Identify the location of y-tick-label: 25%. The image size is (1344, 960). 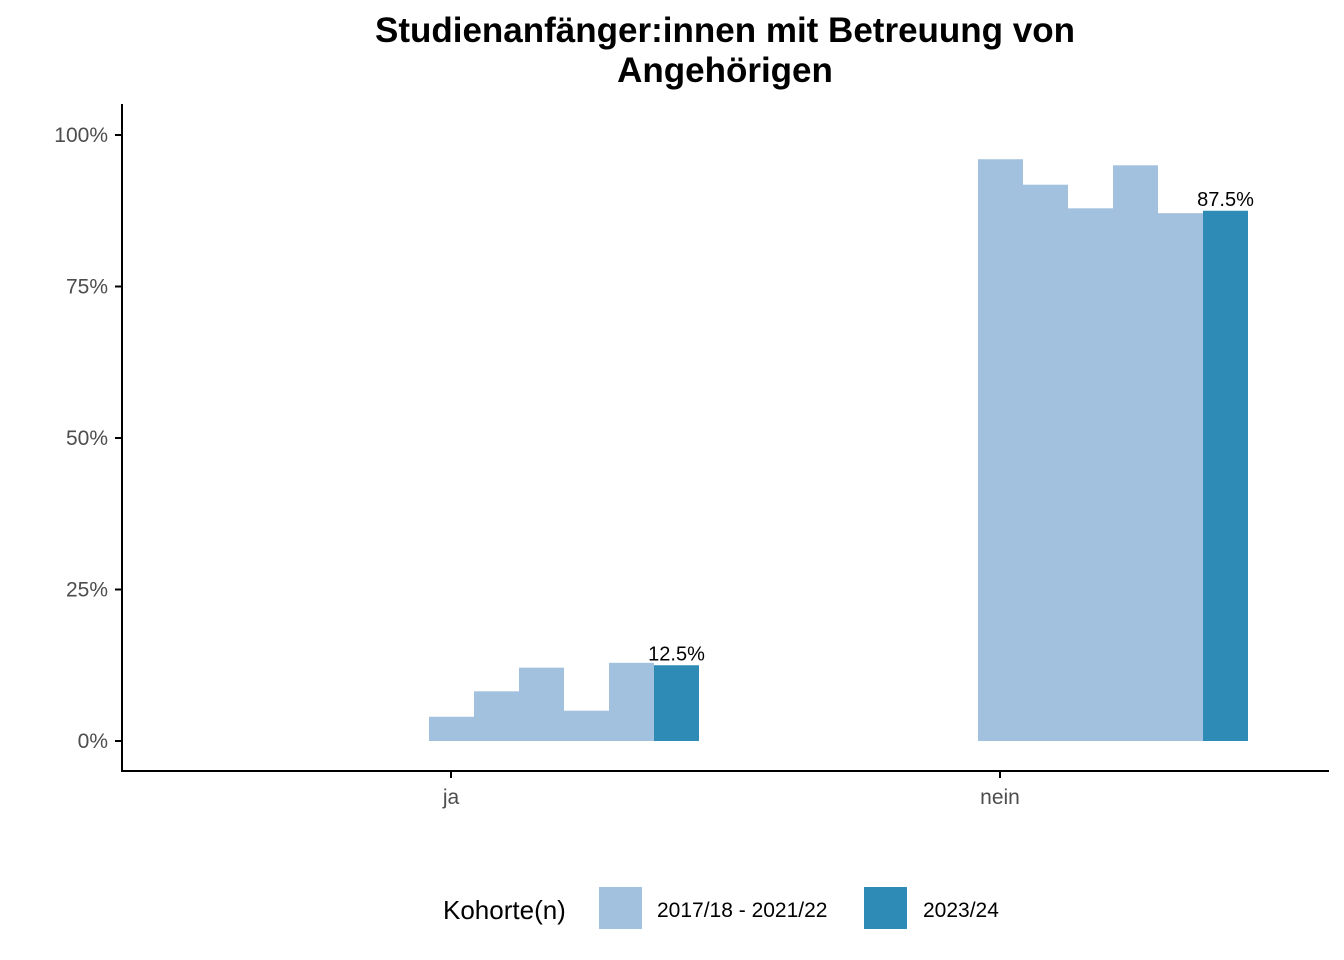
(87, 590).